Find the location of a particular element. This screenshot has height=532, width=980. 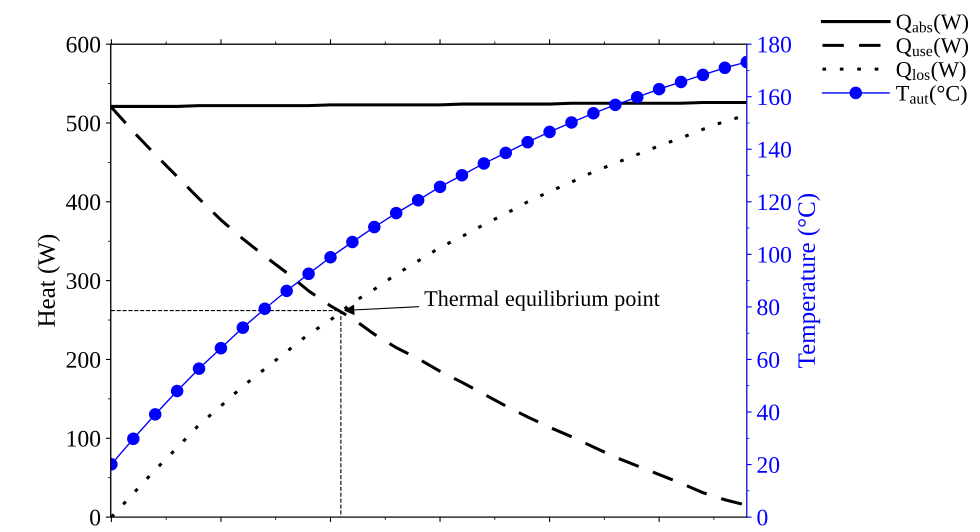

legend-label: Q$_{use}$(W) is located at coordinates (932, 48).